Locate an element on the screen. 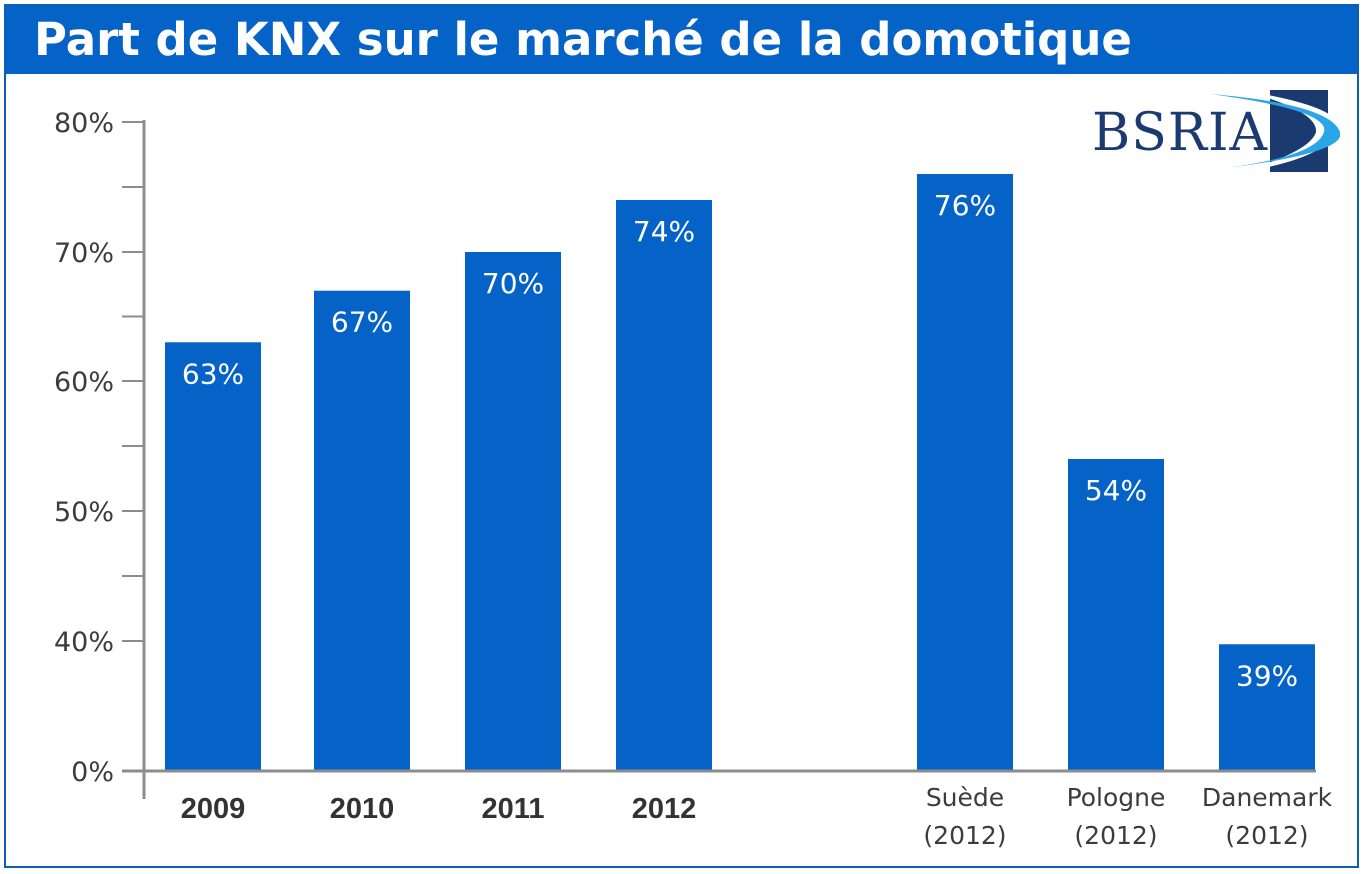 The image size is (1366, 874). logo-swoosh-blue is located at coordinates (1275, 132).